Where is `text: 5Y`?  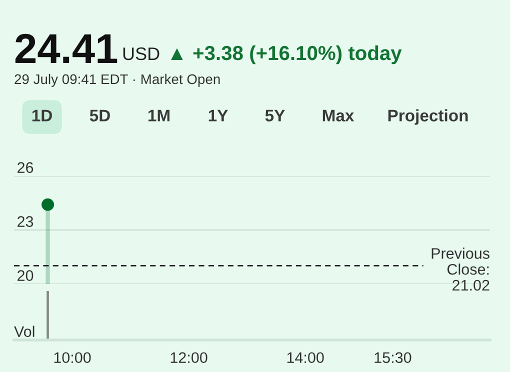 text: 5Y is located at coordinates (275, 116).